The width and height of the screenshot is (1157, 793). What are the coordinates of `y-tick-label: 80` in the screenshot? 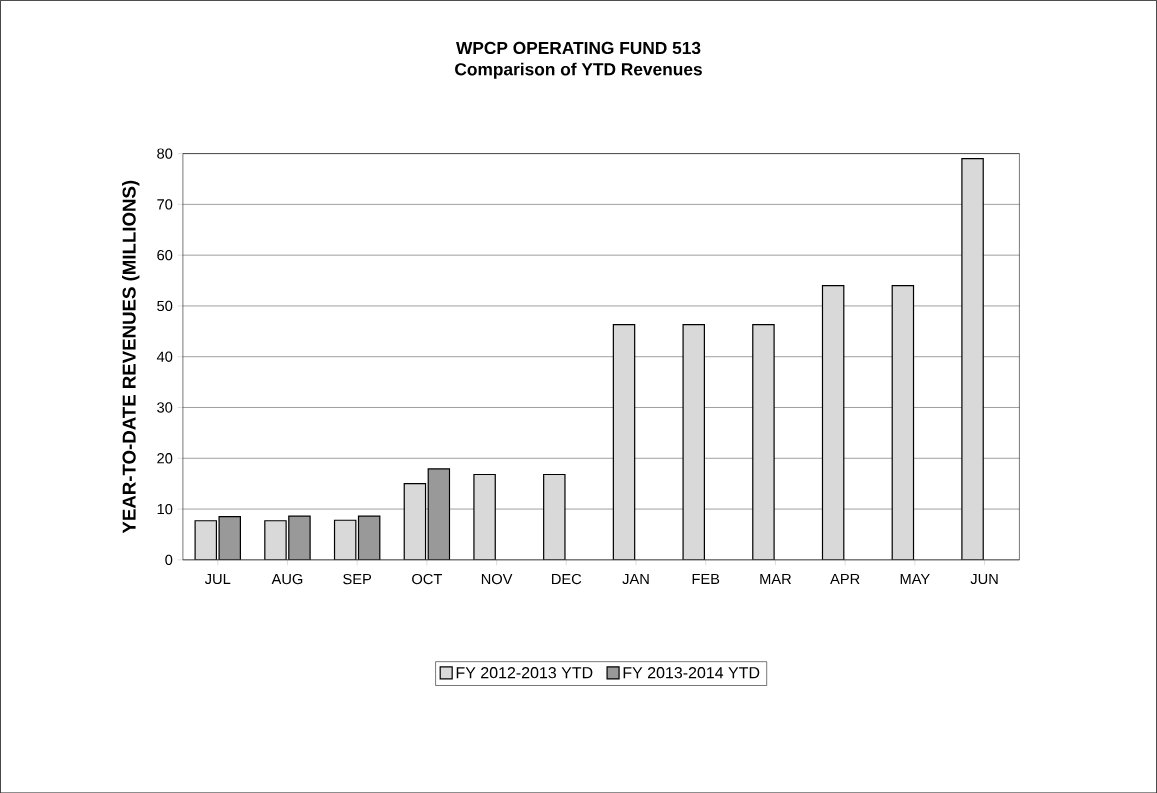 It's located at (165, 153).